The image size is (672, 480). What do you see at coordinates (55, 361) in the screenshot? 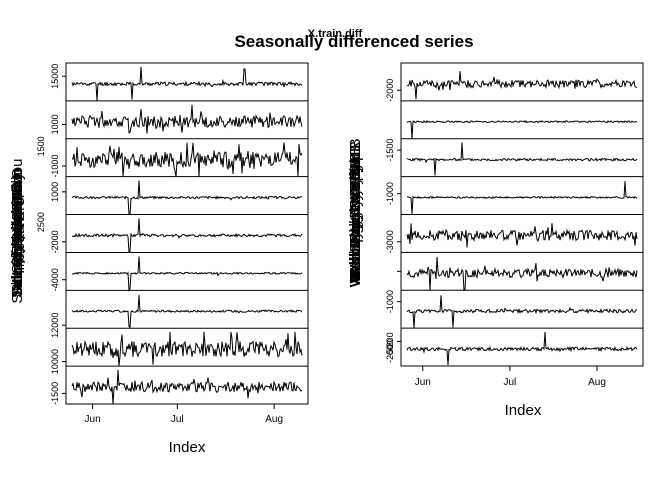
I see `left-y-tick-label: 10000` at bounding box center [55, 361].